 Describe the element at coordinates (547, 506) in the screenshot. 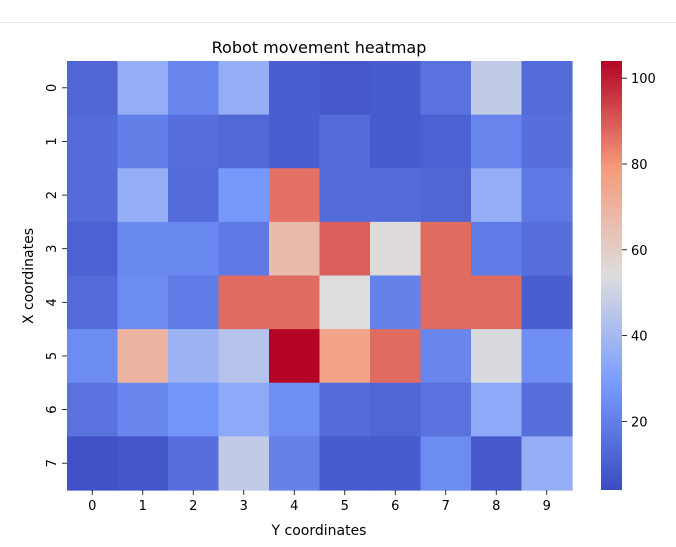

I see `x-tick-label: 9` at that location.